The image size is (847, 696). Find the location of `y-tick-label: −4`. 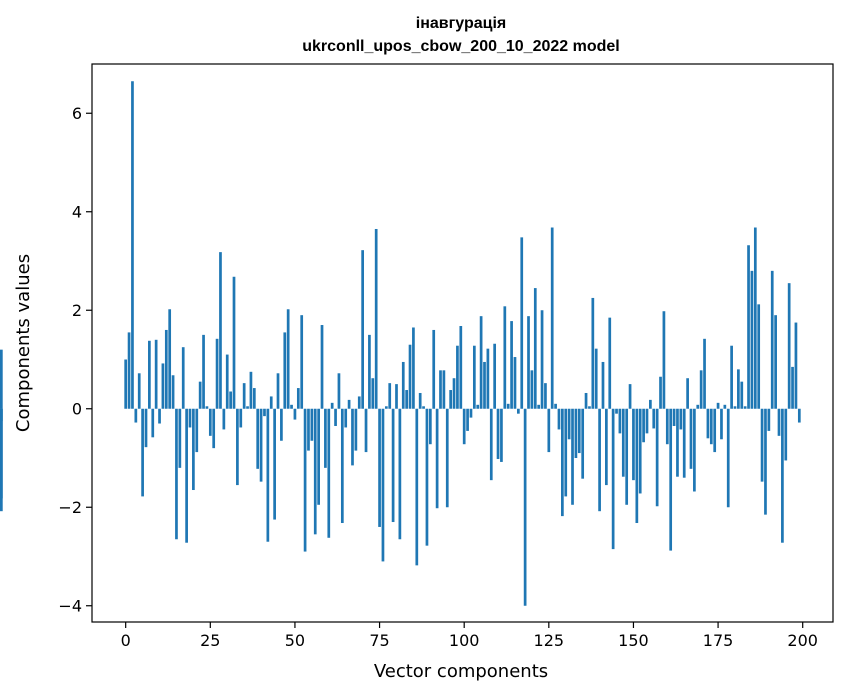

y-tick-label: −4 is located at coordinates (70, 606).